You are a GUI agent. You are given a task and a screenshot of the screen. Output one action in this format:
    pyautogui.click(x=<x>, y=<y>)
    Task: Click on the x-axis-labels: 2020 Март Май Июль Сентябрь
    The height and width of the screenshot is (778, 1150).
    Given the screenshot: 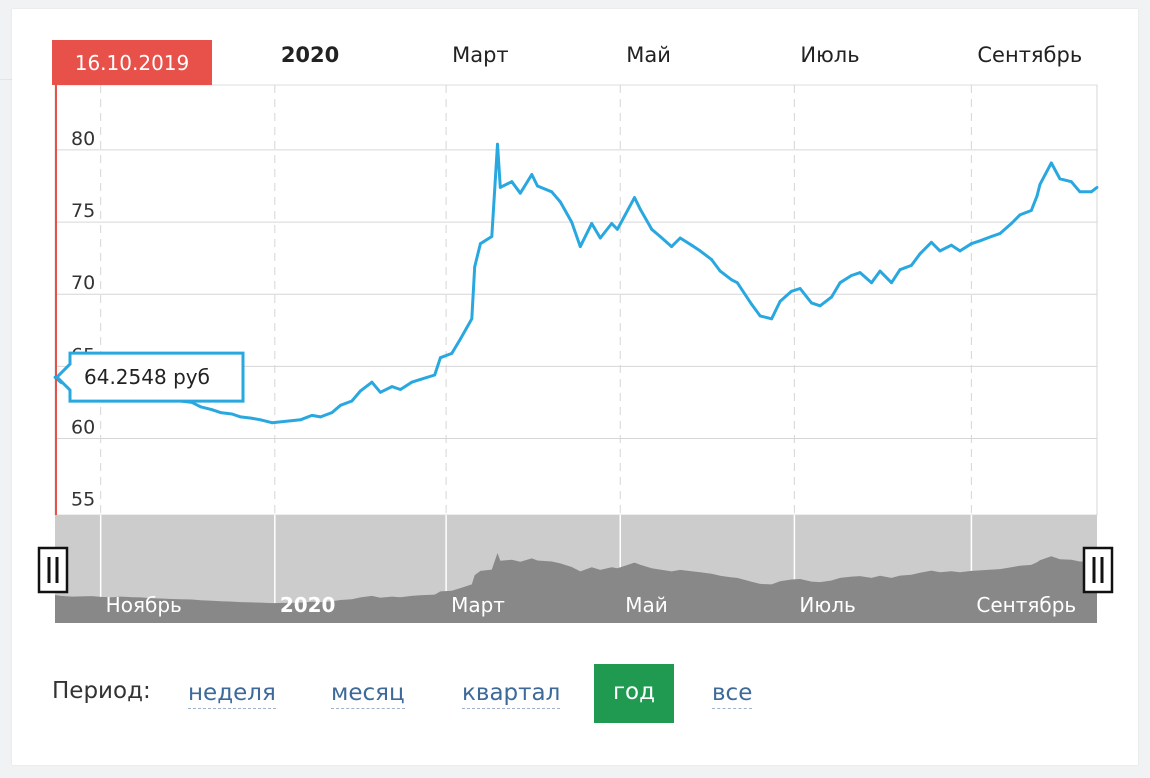 What is the action you would take?
    pyautogui.click(x=681, y=55)
    